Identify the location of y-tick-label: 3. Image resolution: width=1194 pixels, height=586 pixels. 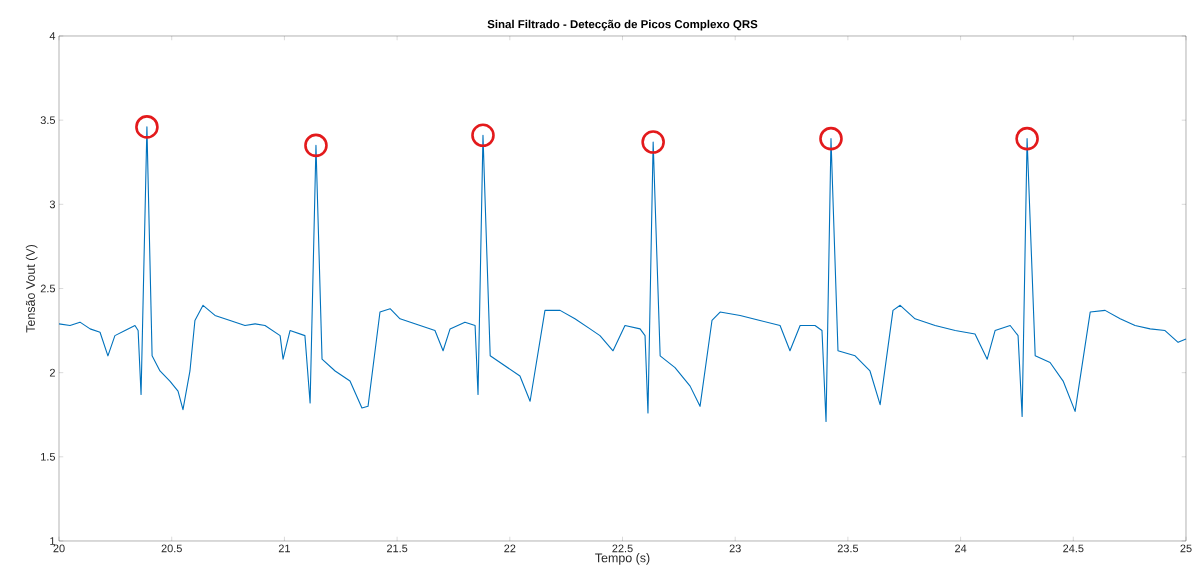
(52, 204).